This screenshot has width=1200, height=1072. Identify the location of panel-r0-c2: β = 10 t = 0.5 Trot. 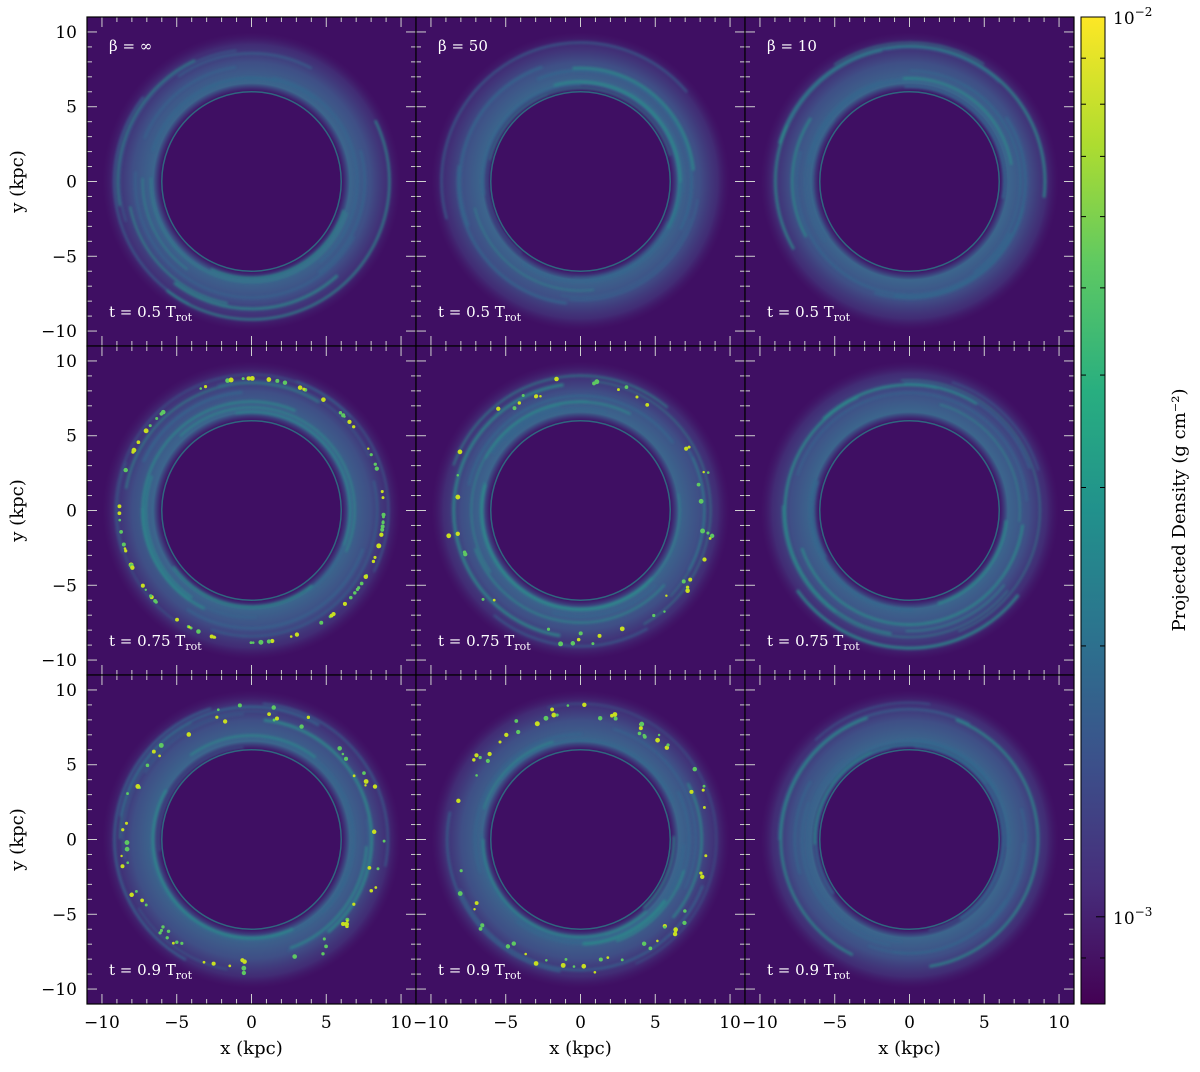
(909, 181).